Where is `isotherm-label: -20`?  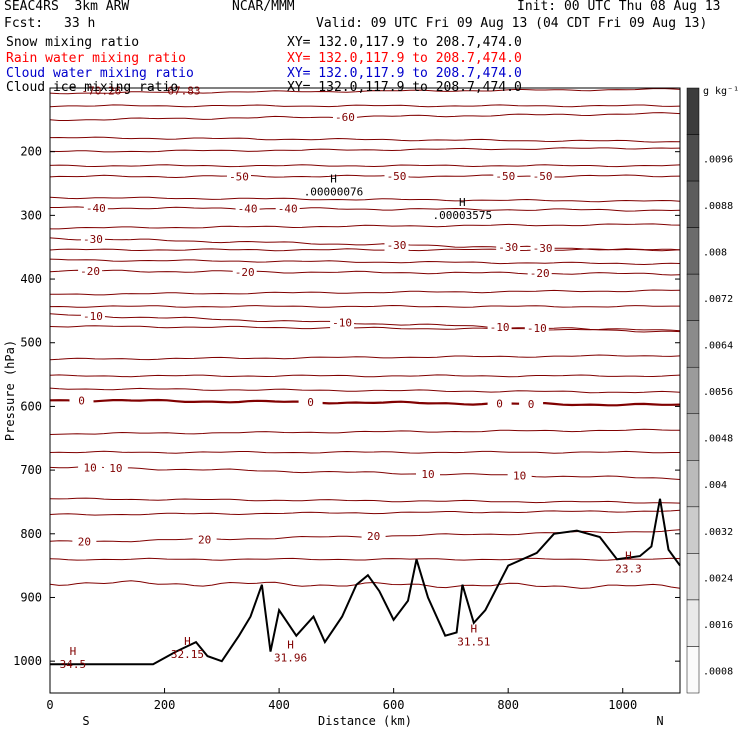
isotherm-label: -20 is located at coordinates (540, 273).